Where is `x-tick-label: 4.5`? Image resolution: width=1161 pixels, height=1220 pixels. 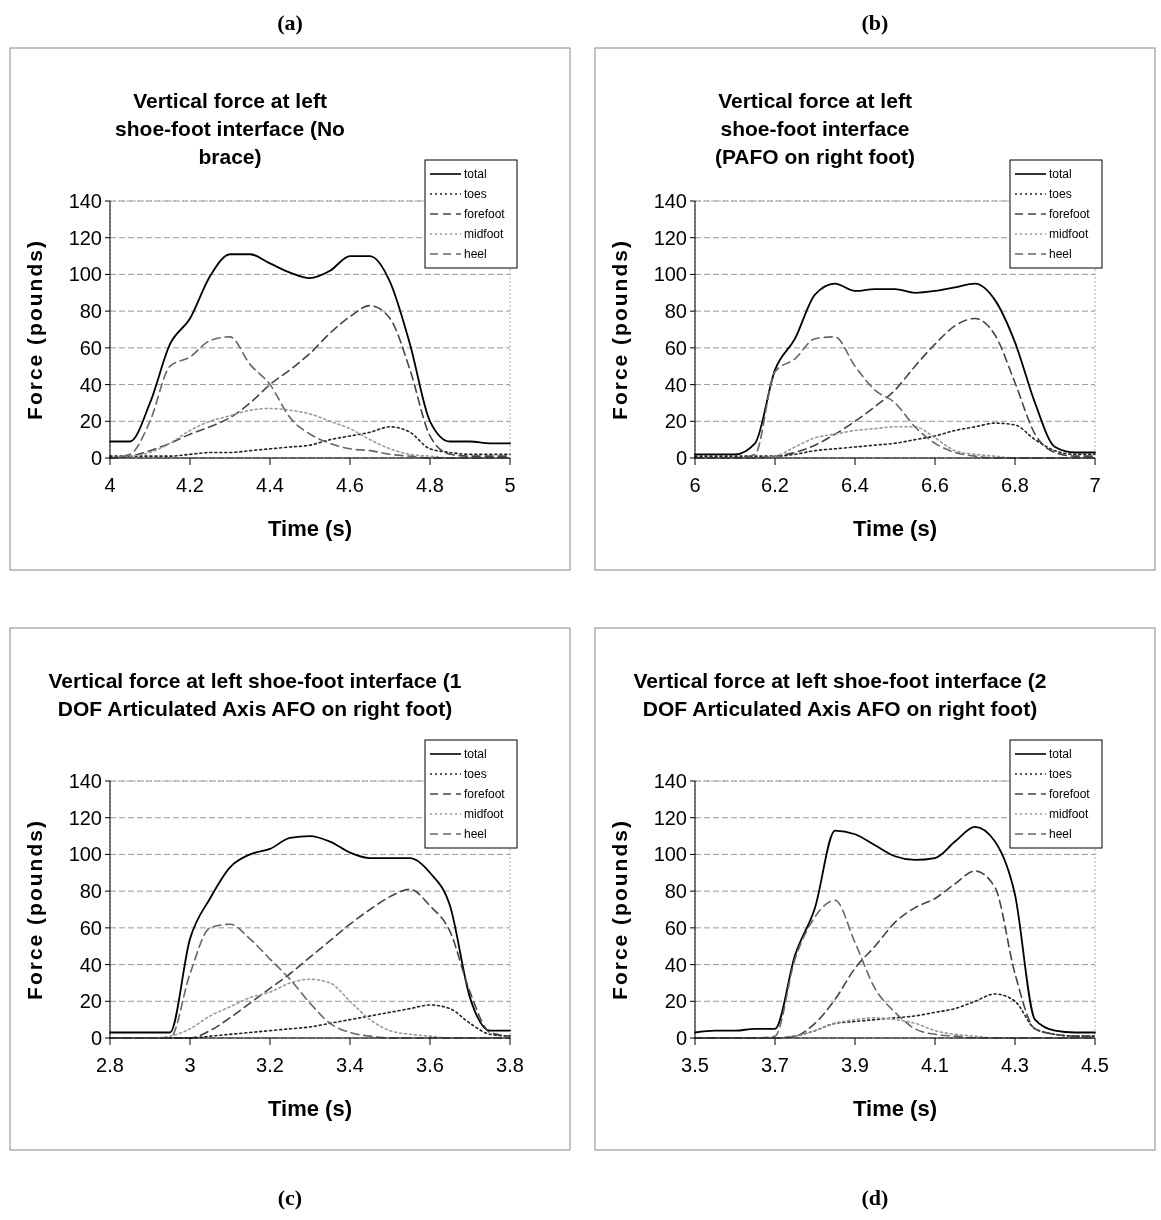 x-tick-label: 4.5 is located at coordinates (1095, 1065).